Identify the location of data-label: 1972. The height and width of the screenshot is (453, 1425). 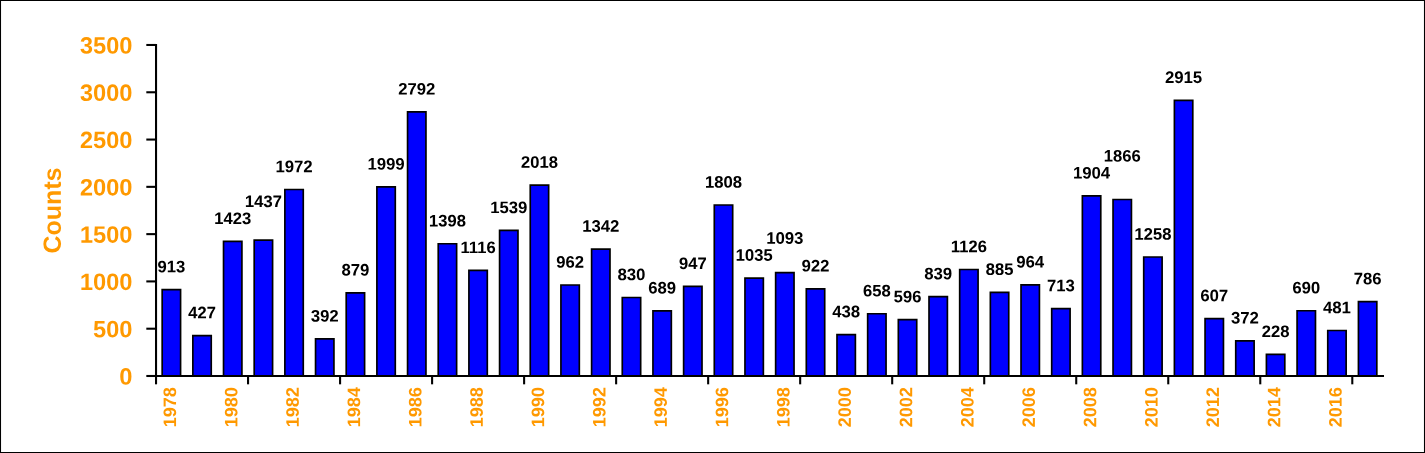
(294, 166).